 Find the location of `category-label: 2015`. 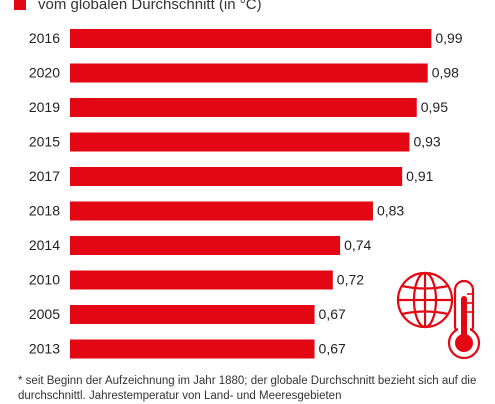

category-label: 2015 is located at coordinates (44, 142).